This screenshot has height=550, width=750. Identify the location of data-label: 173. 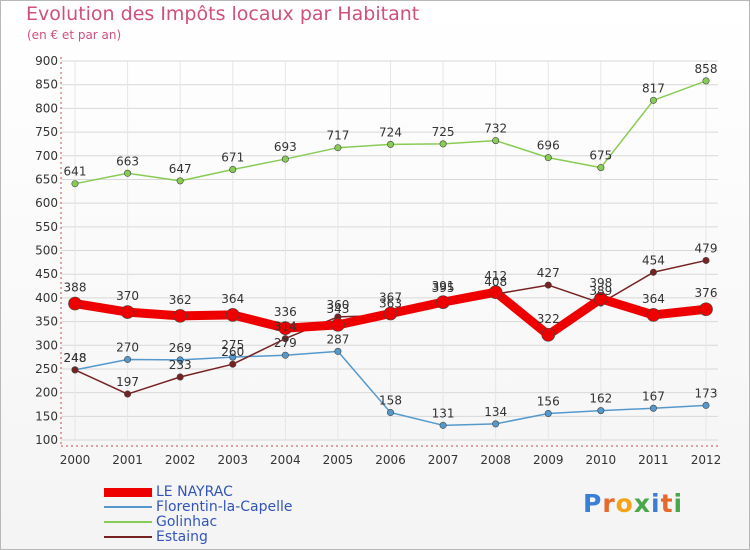
(706, 393).